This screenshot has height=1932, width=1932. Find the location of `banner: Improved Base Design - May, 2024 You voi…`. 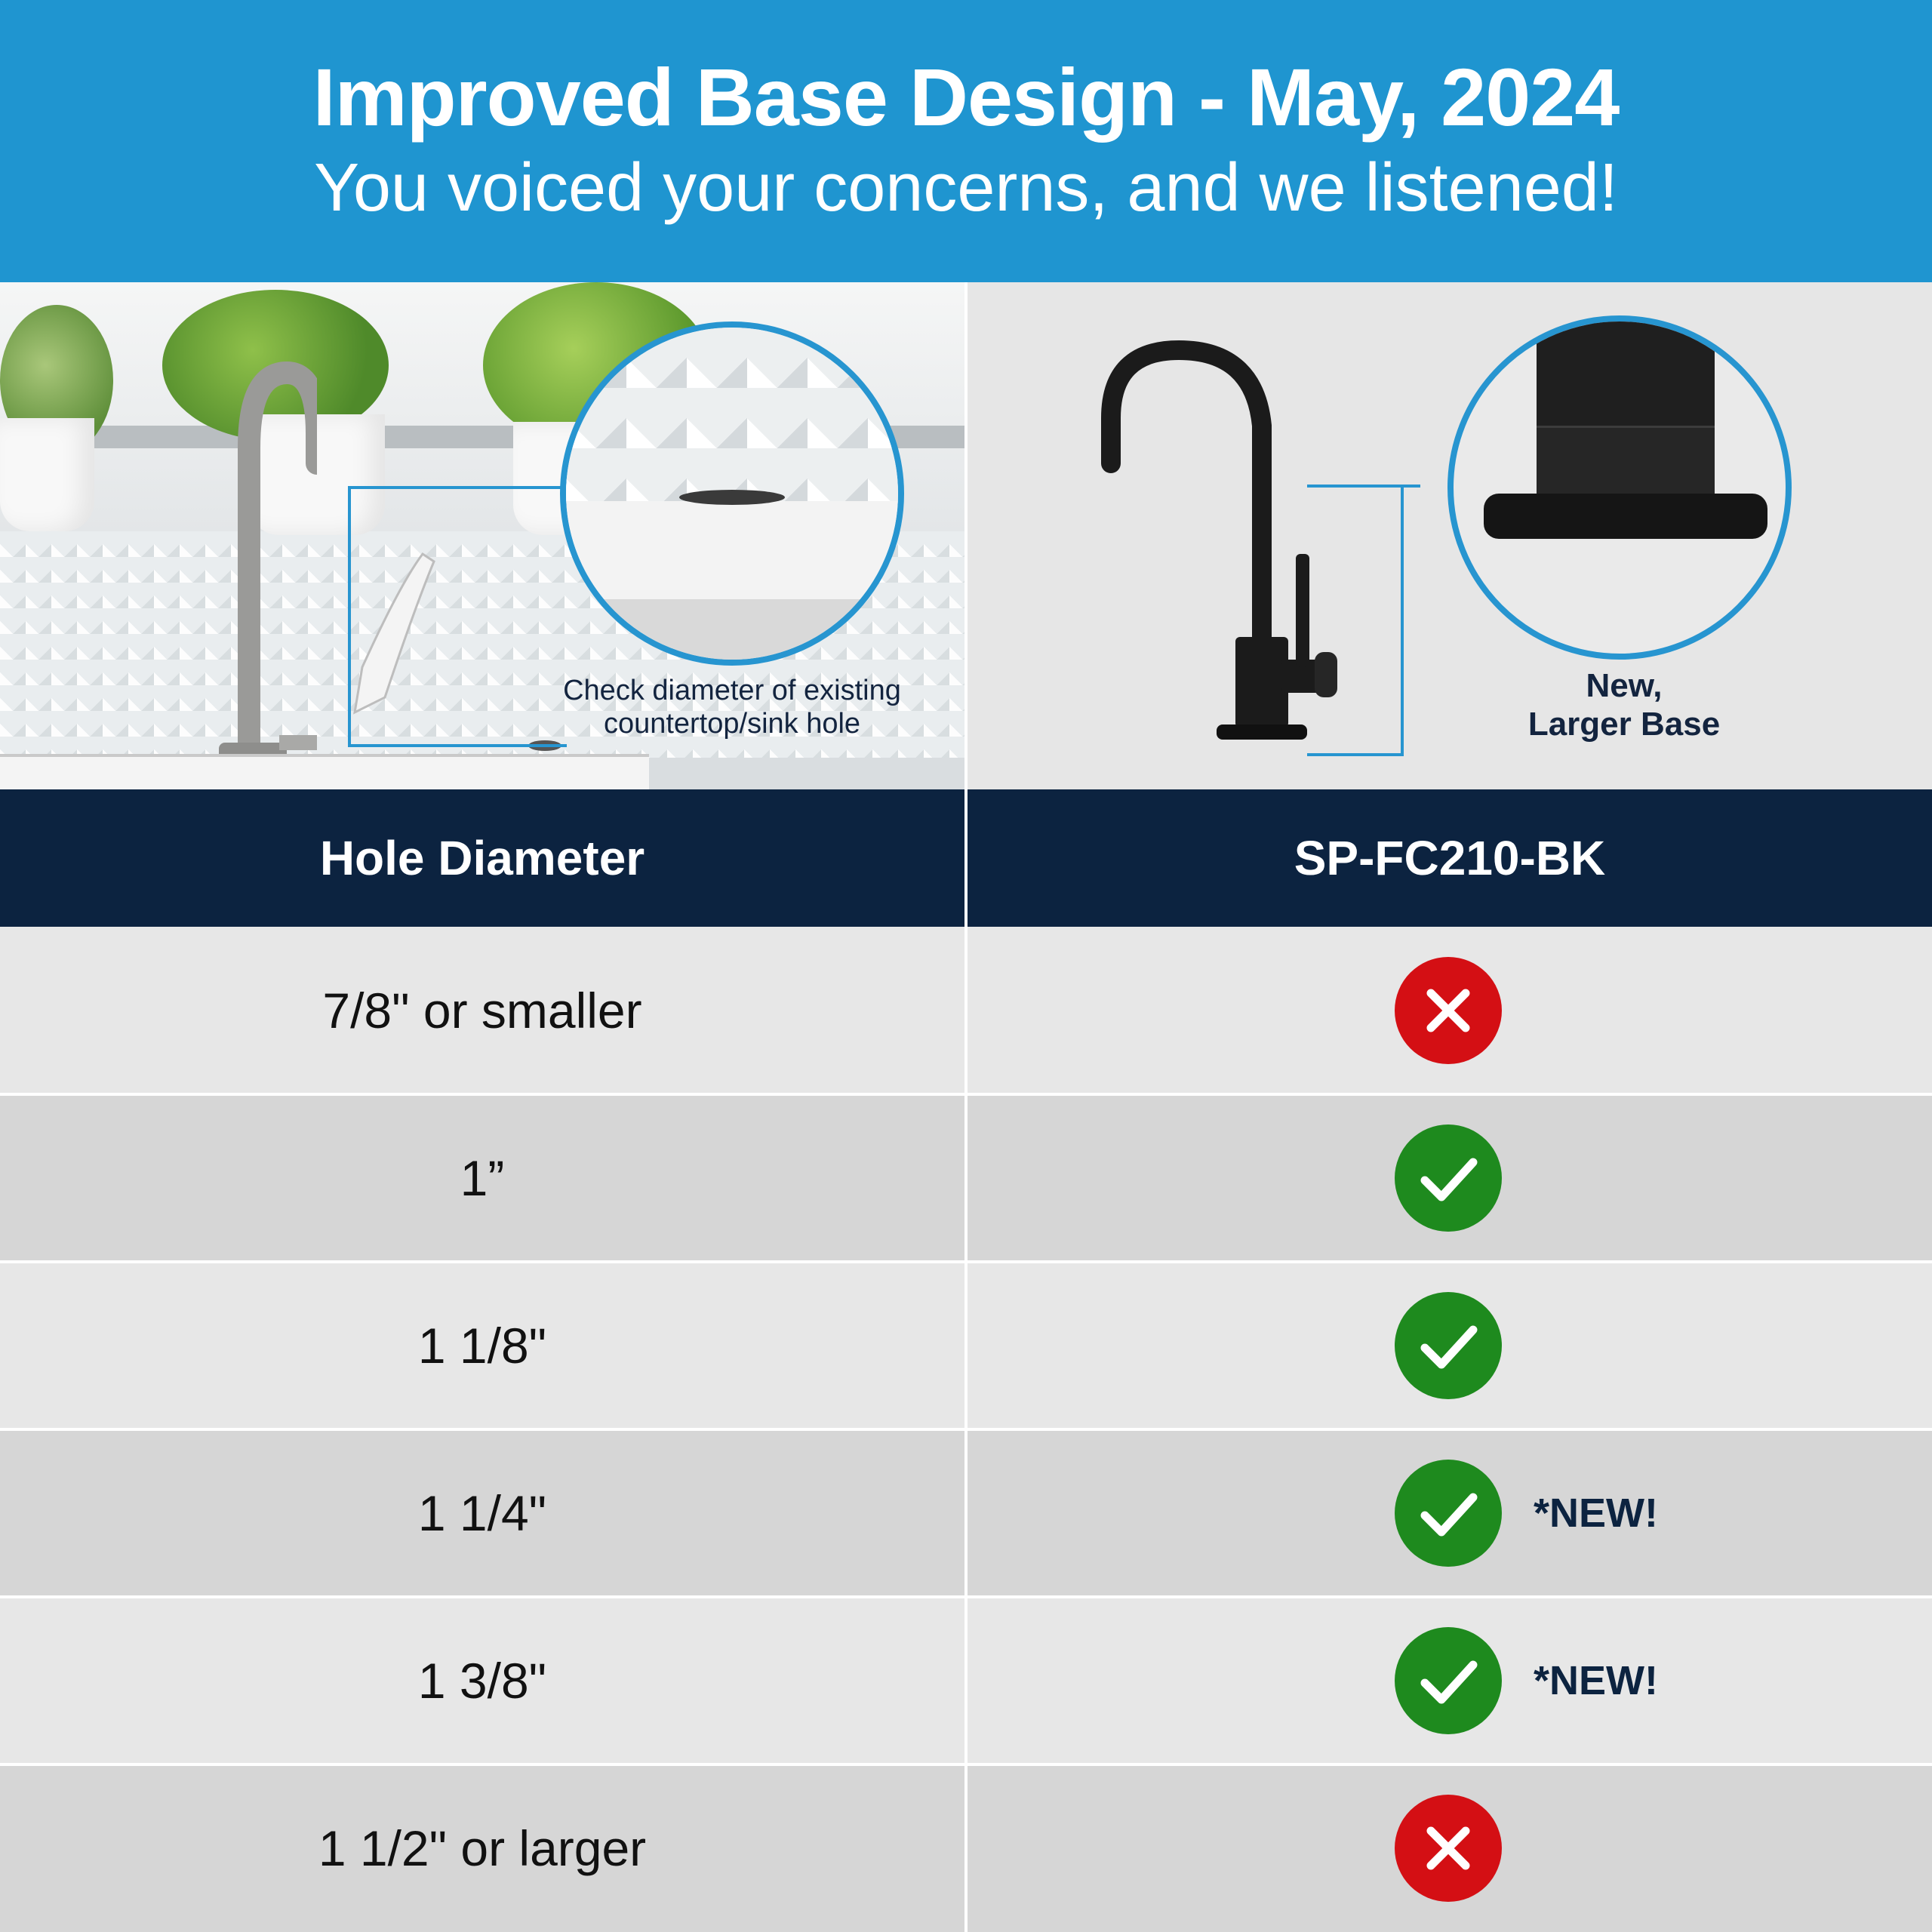

banner: Improved Base Design - May, 2024 You voi… is located at coordinates (966, 141).